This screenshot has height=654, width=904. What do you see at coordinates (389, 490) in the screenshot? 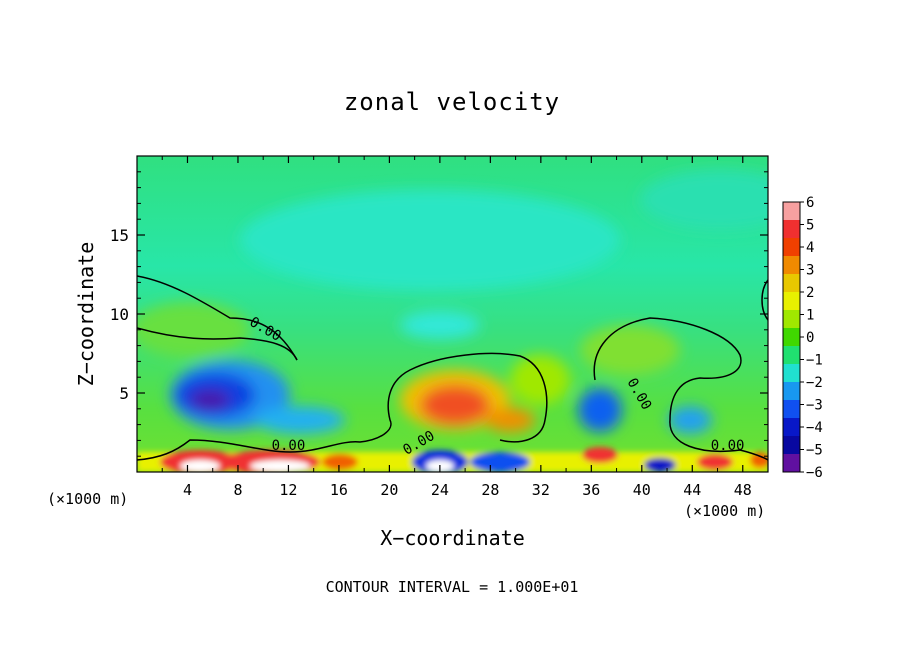
I see `x-tick-label: 20` at bounding box center [389, 490].